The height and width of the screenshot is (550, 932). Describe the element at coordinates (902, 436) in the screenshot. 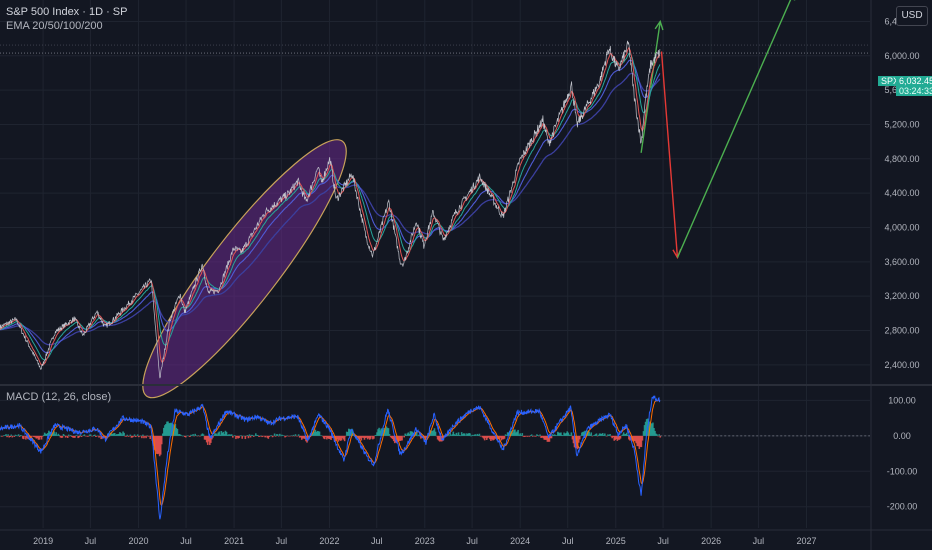

I see `macd-axis-tick-label: 0.00` at that location.